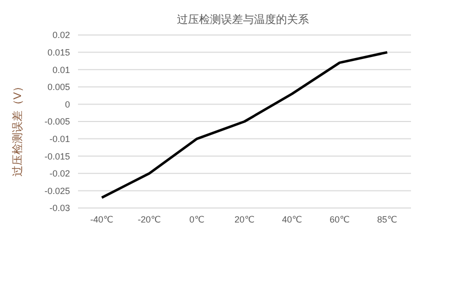 This screenshot has width=468, height=282. Describe the element at coordinates (149, 219) in the screenshot. I see `x-tick-label: -20℃` at that location.